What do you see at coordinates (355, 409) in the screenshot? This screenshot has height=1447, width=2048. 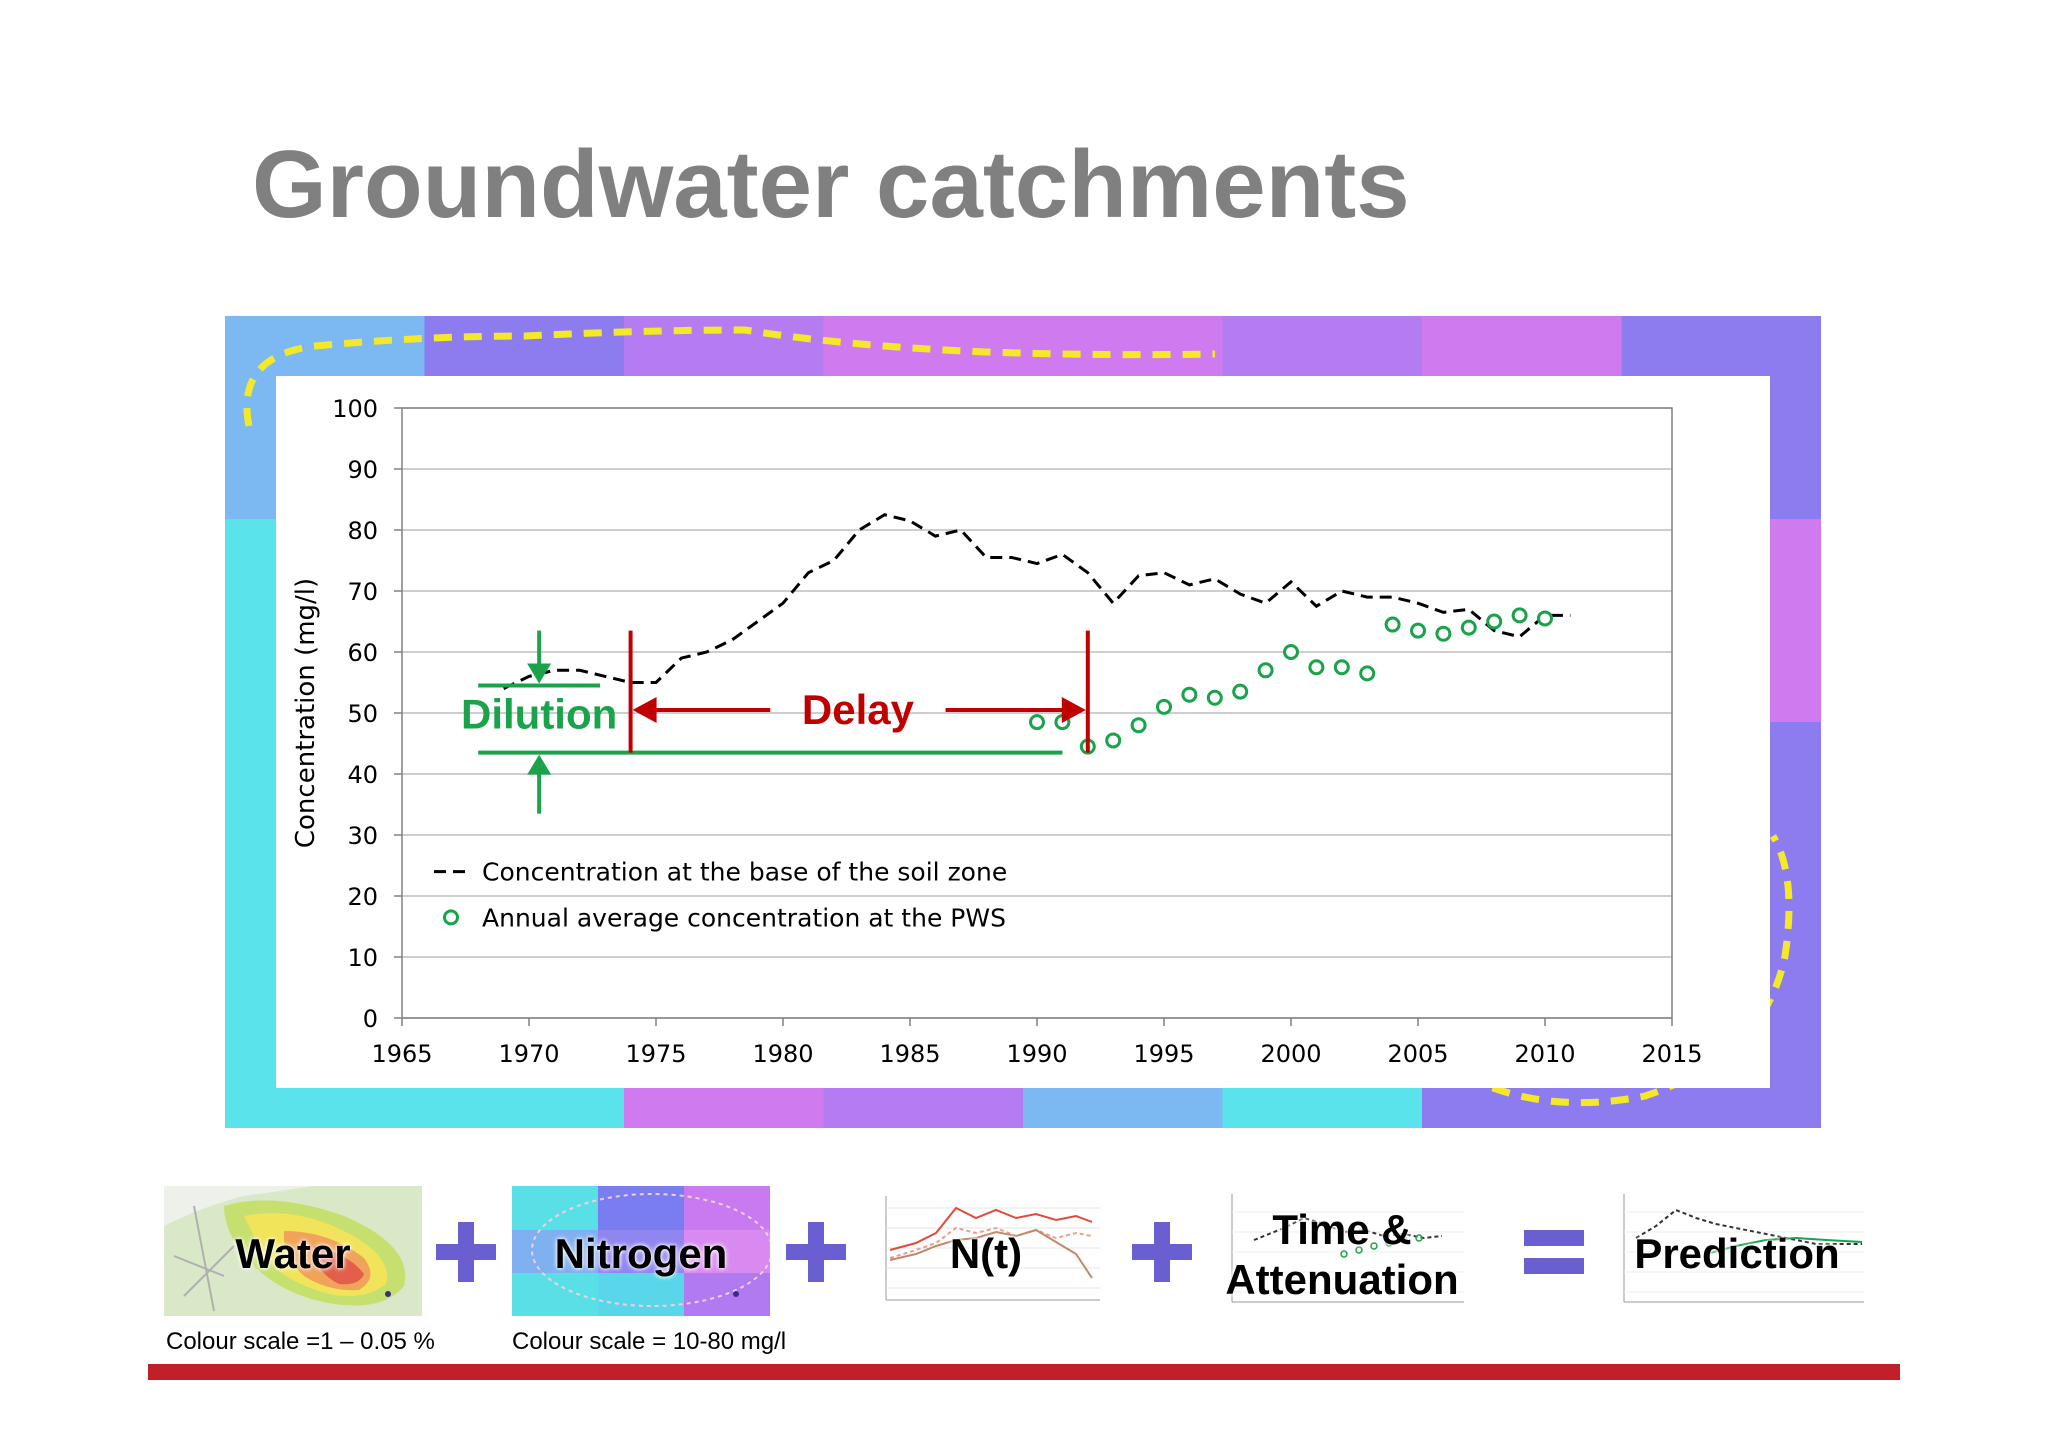 I see `y-tick-label: 100` at bounding box center [355, 409].